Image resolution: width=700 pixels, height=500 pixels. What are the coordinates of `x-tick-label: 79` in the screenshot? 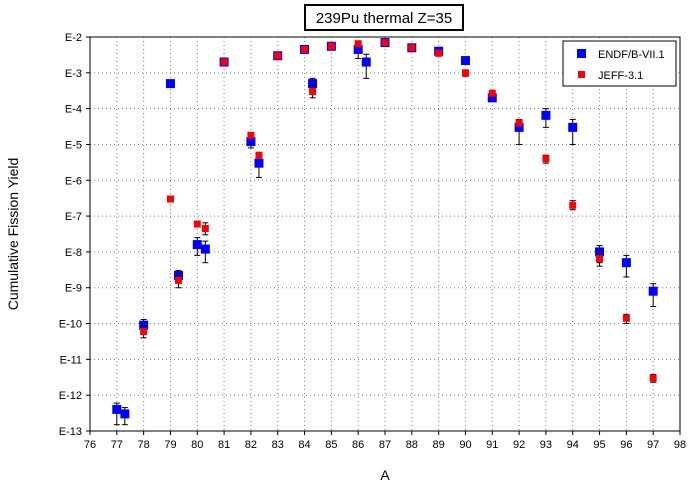 It's located at (170, 445).